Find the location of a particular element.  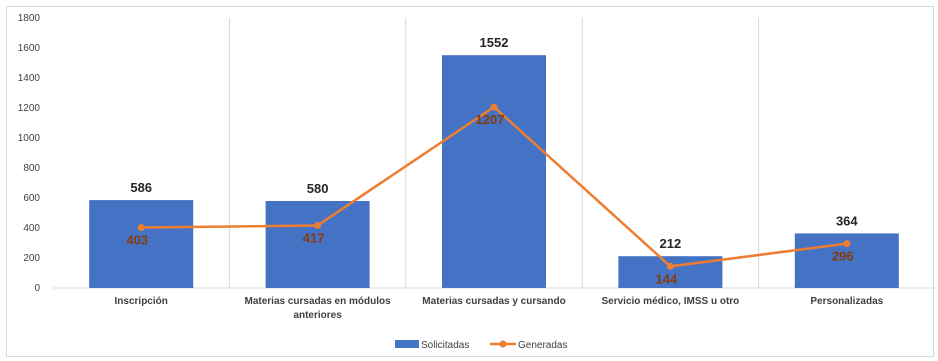

bar-data-label: 580 is located at coordinates (318, 188).